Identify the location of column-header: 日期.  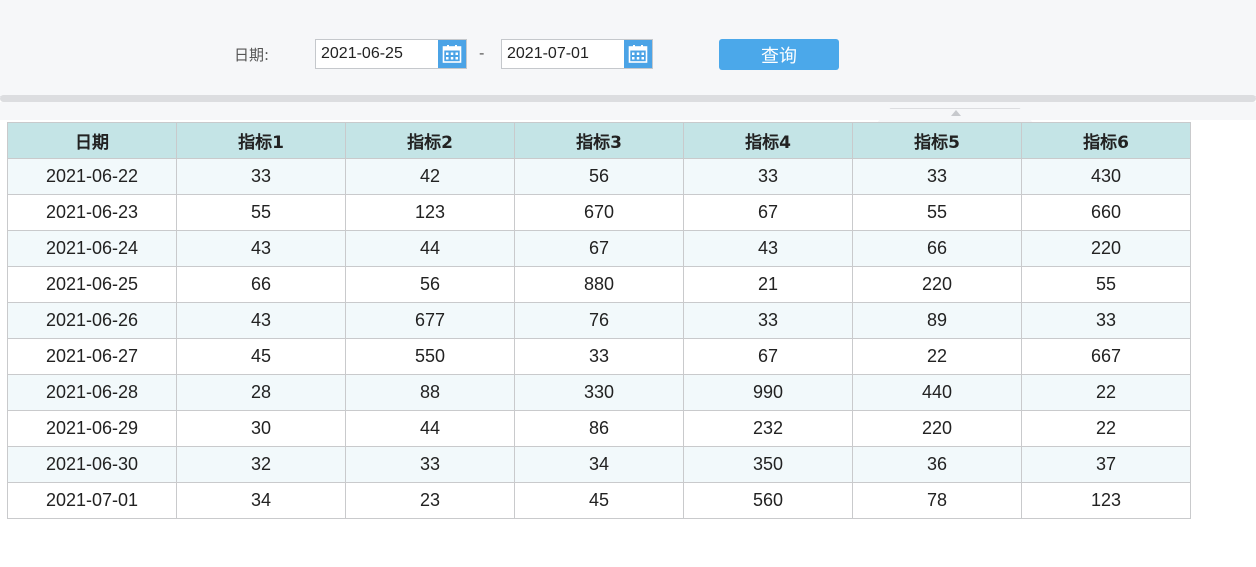
(92, 140).